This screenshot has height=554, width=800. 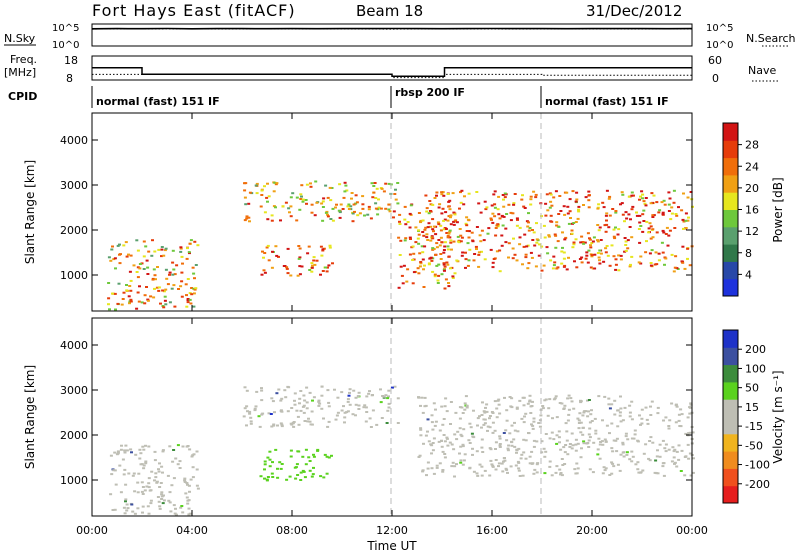 What do you see at coordinates (430, 92) in the screenshot?
I see `cpid-segment-2: rbsp 200 IF` at bounding box center [430, 92].